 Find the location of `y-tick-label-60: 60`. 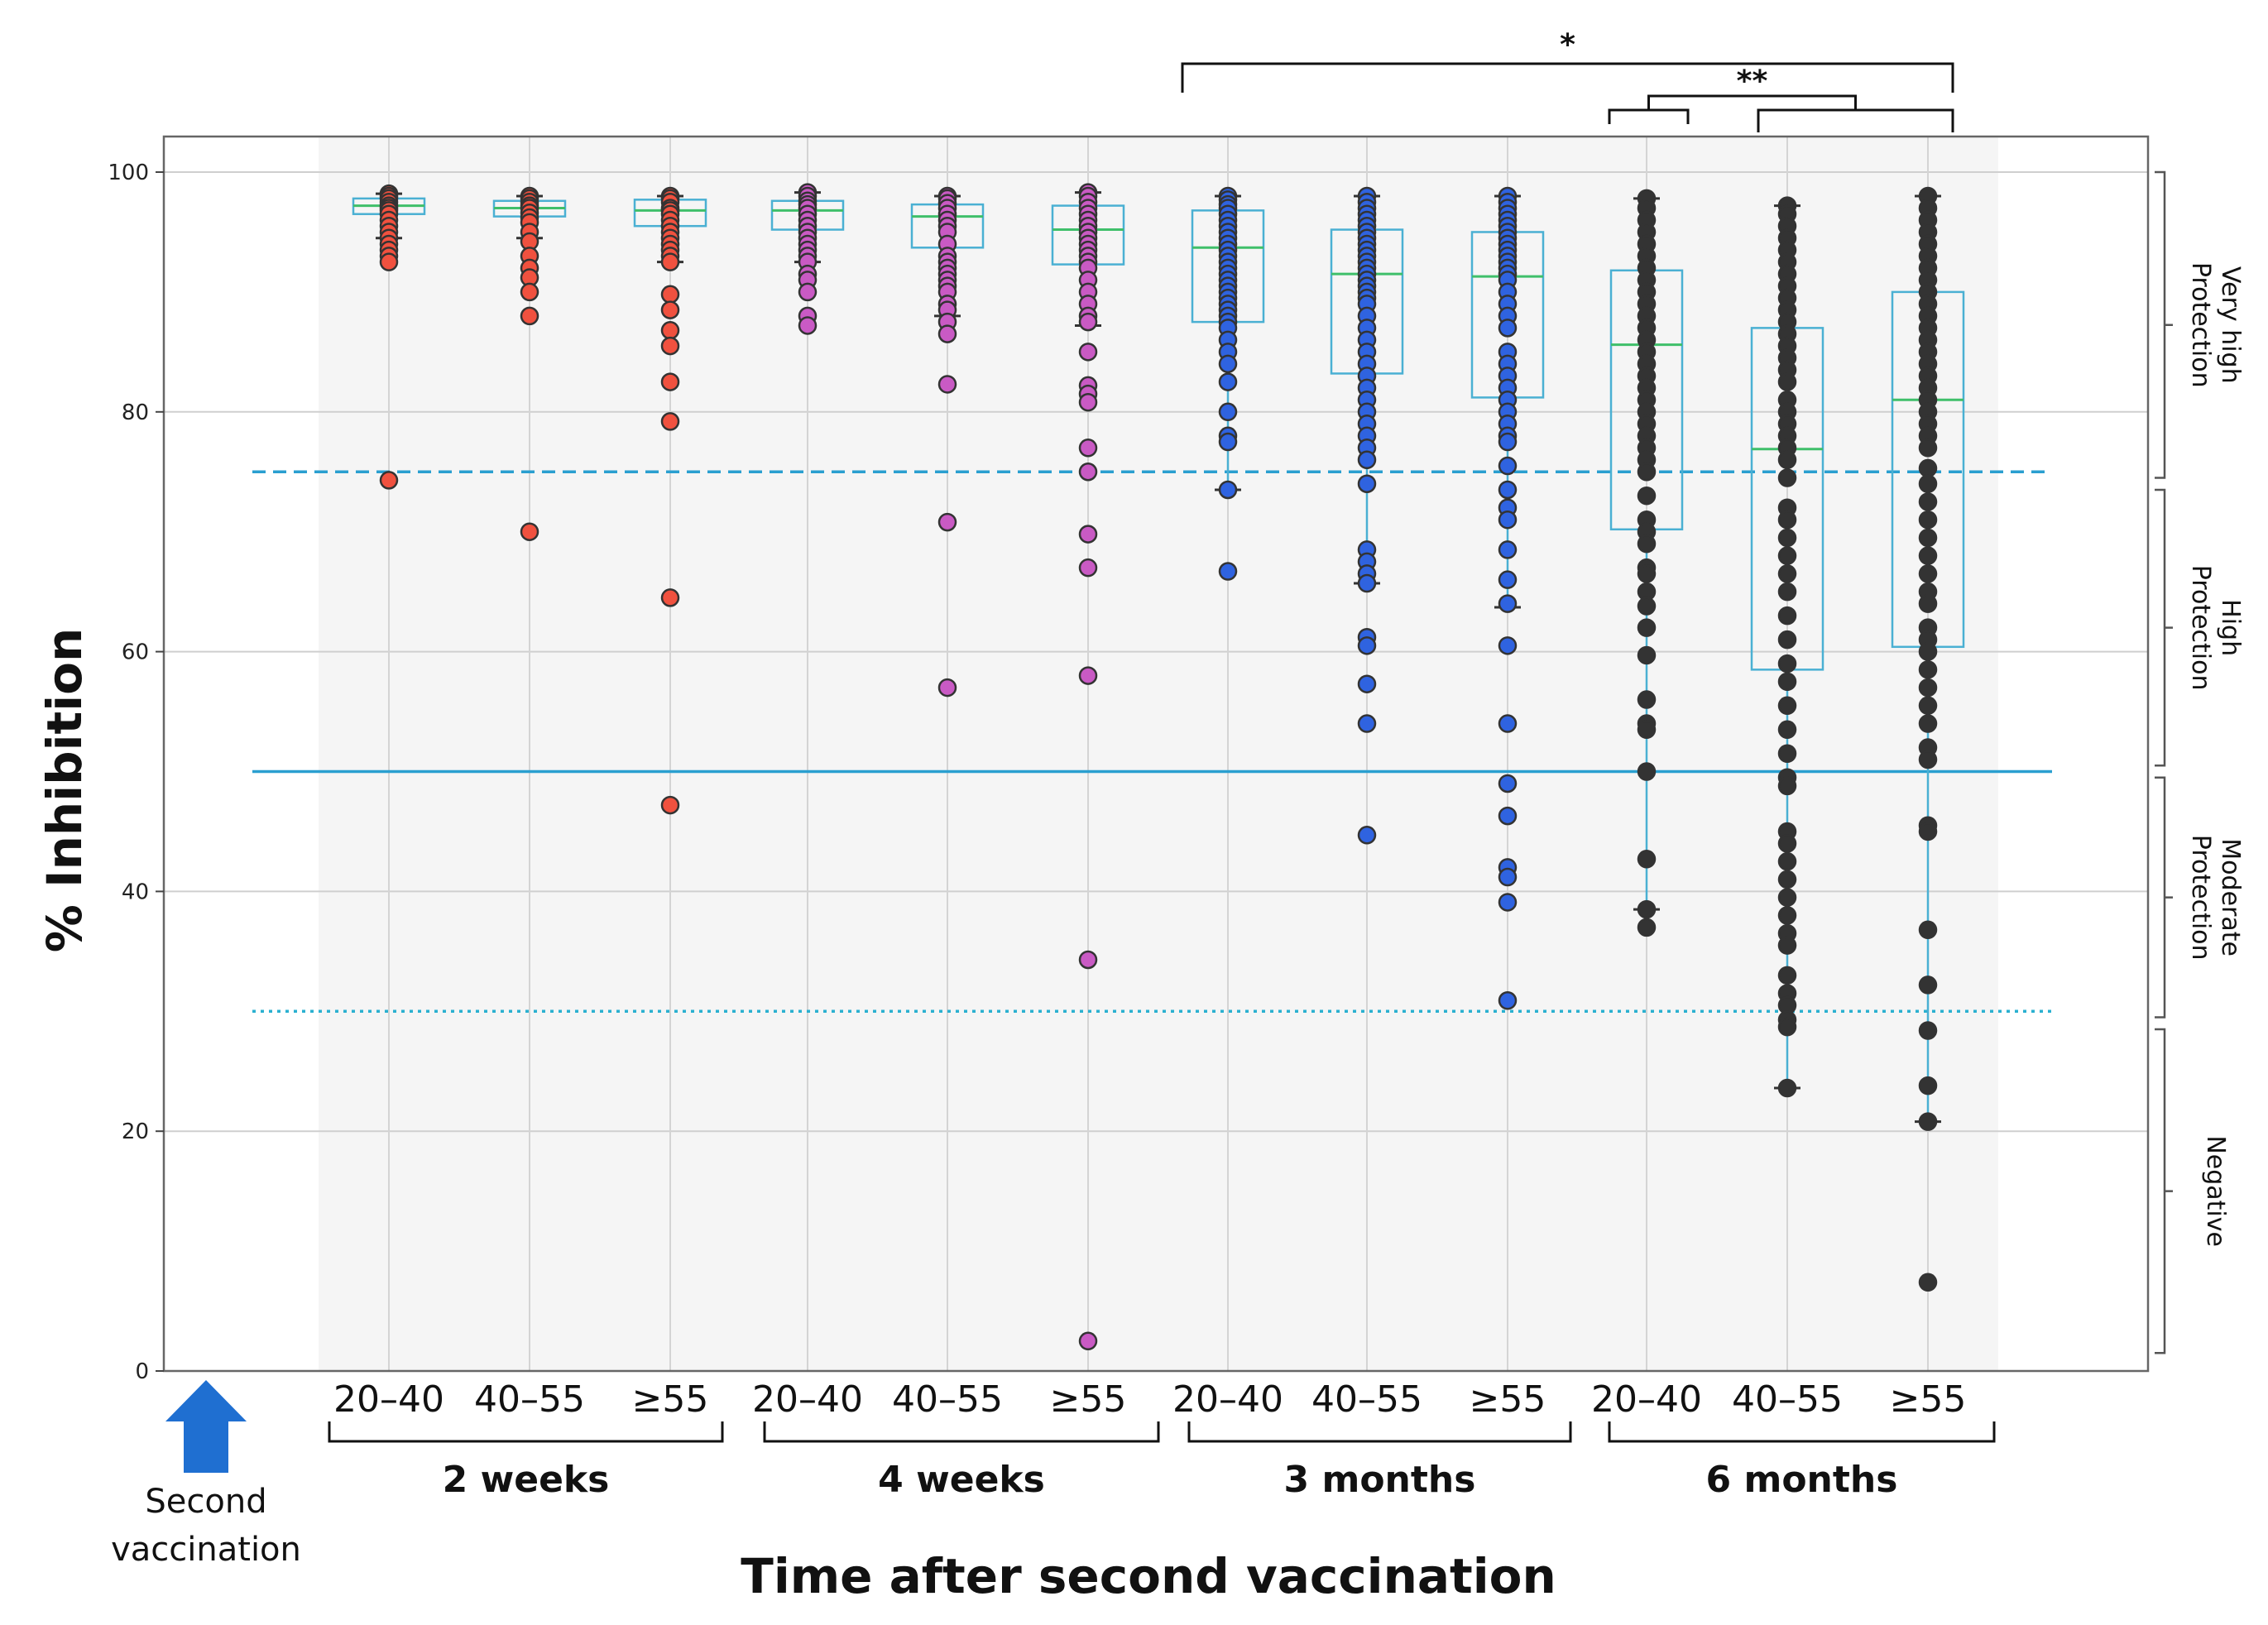

y-tick-label-60: 60 is located at coordinates (135, 653).